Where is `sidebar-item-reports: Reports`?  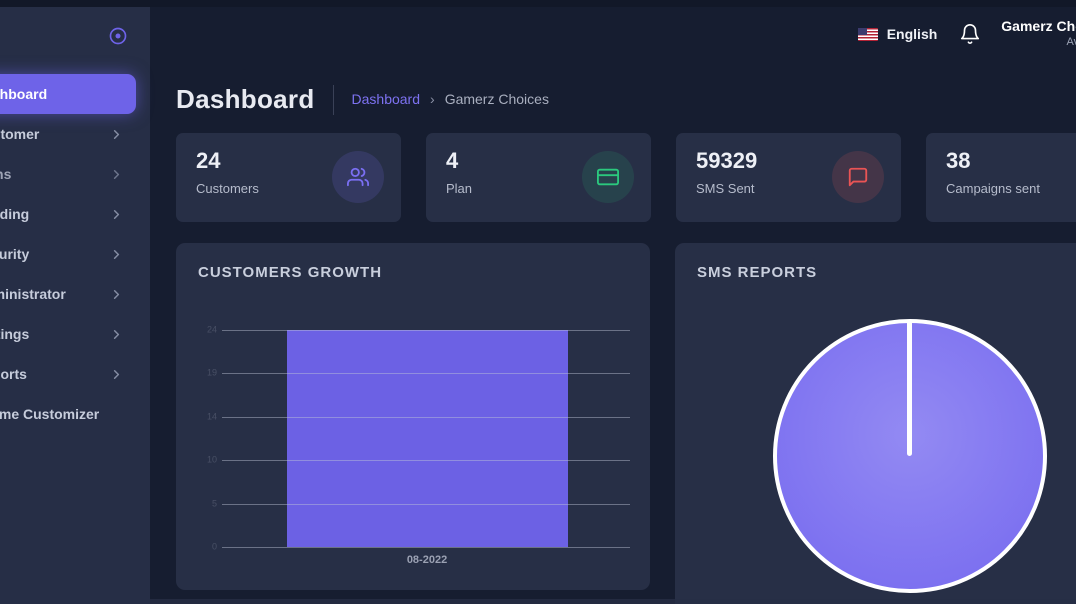
sidebar-item-reports: Reports is located at coordinates (75, 374).